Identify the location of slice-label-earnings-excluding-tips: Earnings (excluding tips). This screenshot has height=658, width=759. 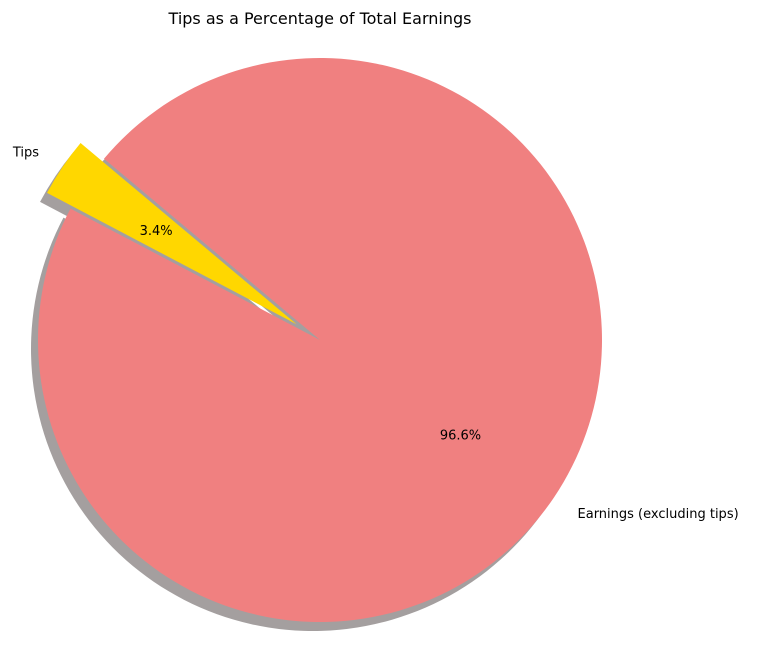
(658, 514).